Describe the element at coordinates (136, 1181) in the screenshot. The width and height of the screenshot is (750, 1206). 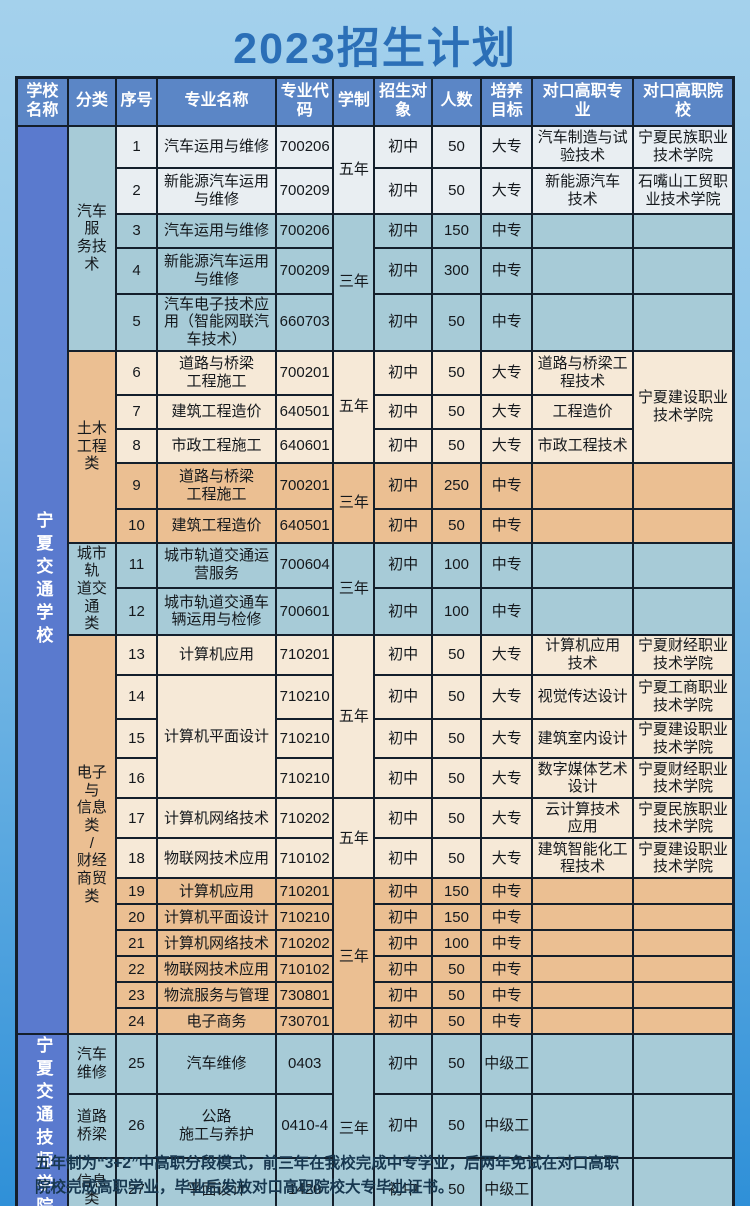
I see `row-number: 27` at that location.